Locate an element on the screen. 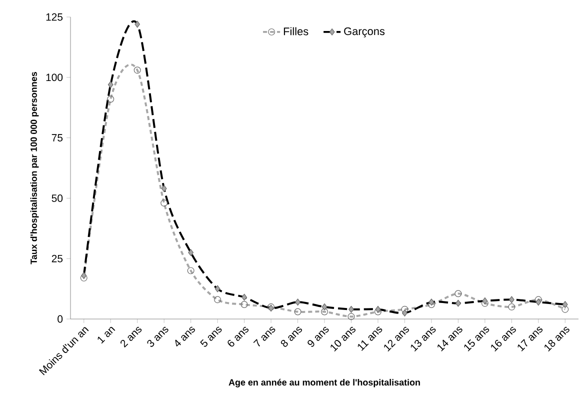 This screenshot has width=581, height=402. x-tick-label: 3 ans is located at coordinates (157, 336).